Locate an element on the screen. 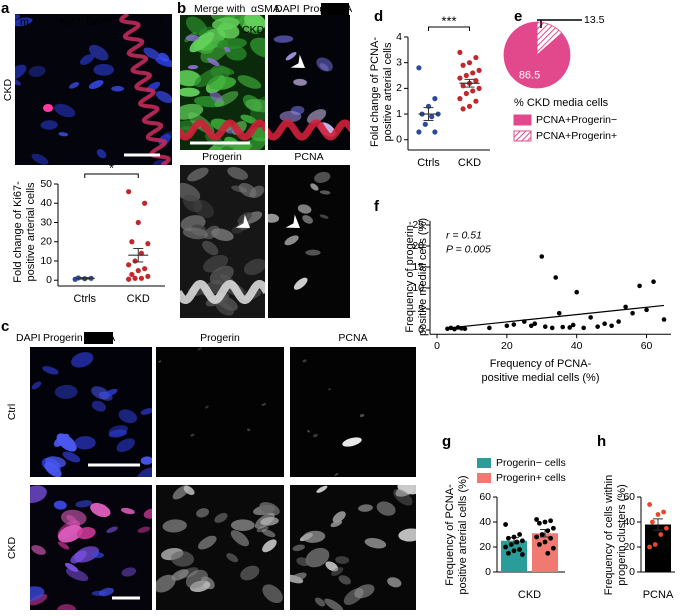 This screenshot has width=685, height=616. stain-label: Progerin is located at coordinates (63, 338).